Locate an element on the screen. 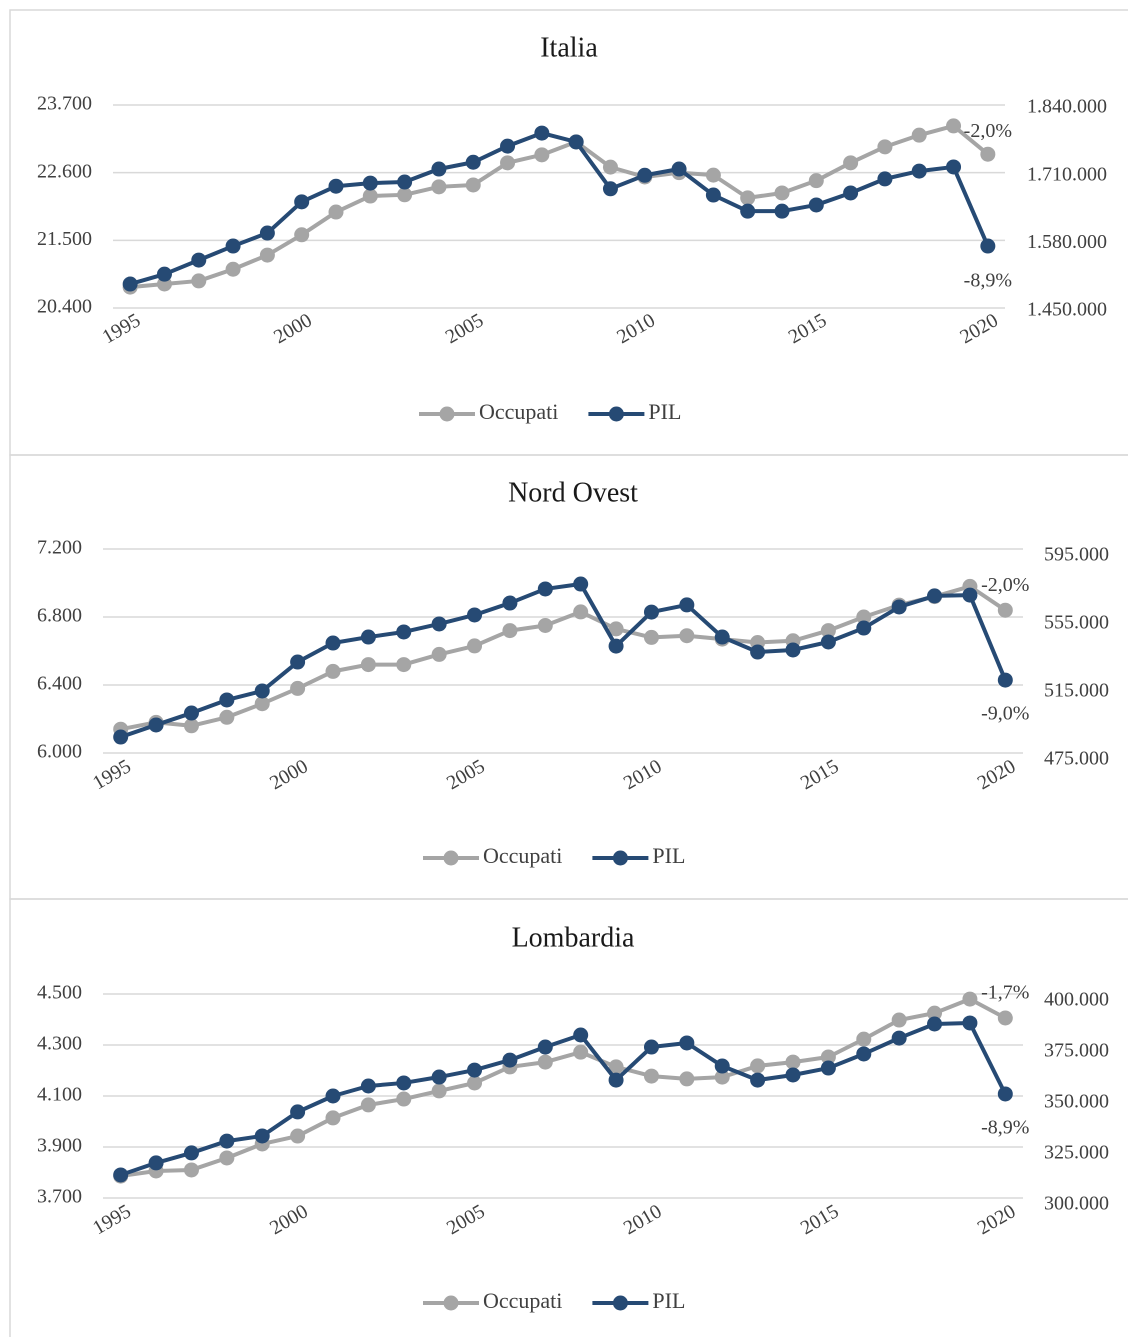 This screenshot has width=1128, height=1342. annotation: -2,0% is located at coordinates (1005, 585).